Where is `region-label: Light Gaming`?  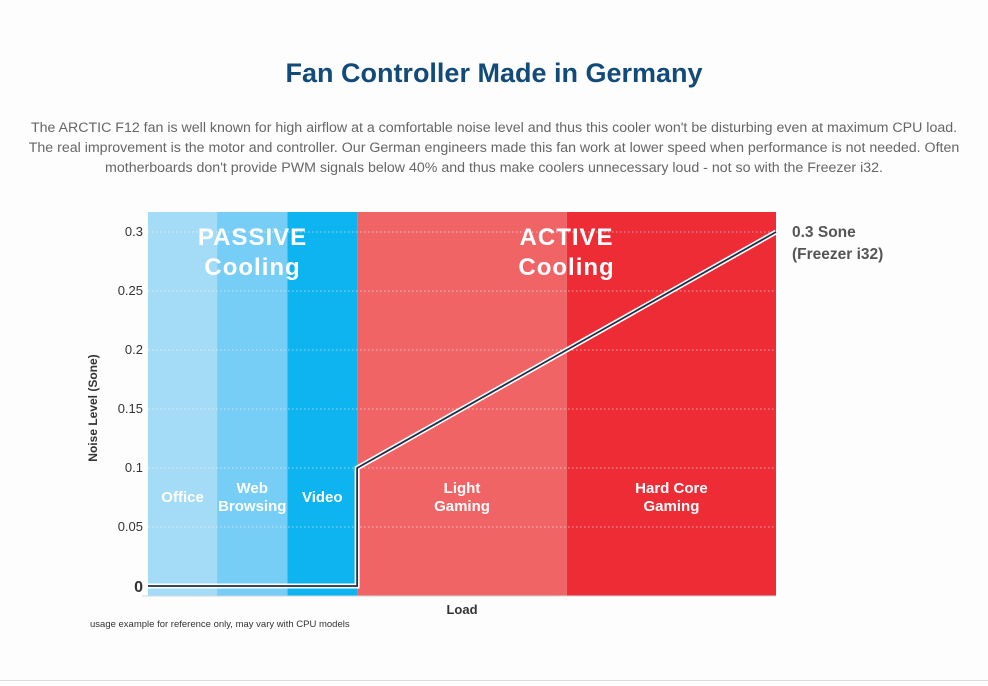 region-label: Light Gaming is located at coordinates (462, 497).